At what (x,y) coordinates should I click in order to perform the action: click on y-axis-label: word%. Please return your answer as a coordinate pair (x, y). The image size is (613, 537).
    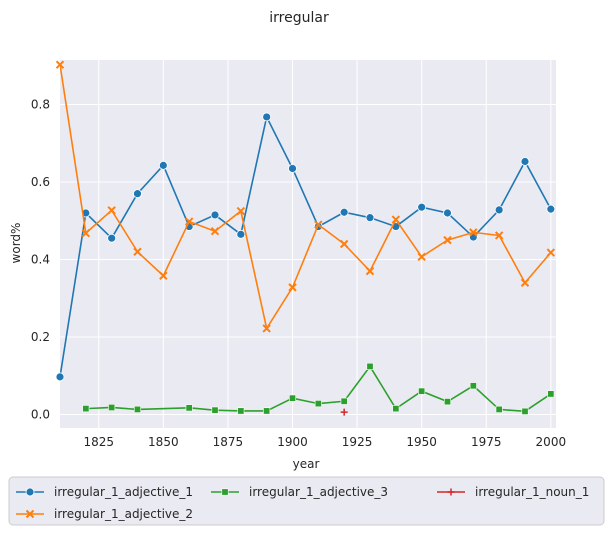
    Looking at the image, I should click on (16, 243).